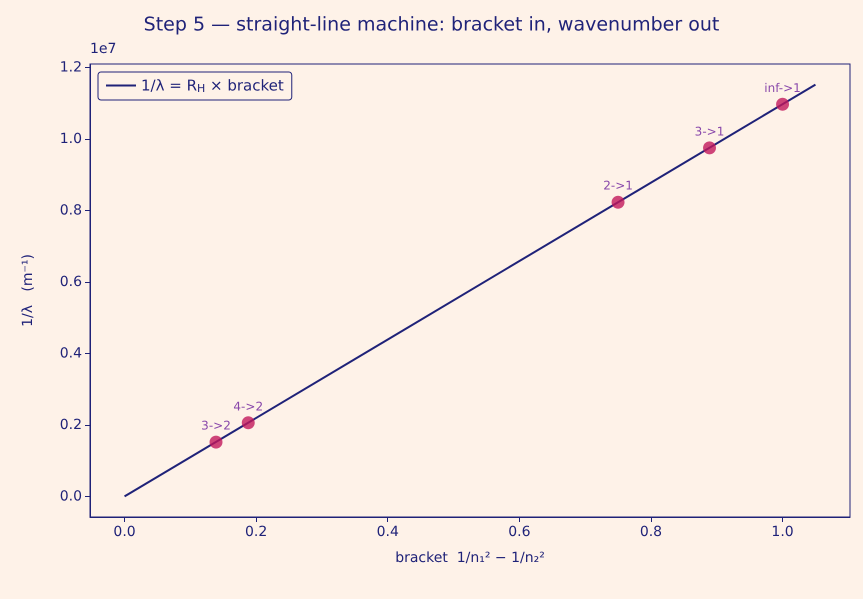 This screenshot has height=599, width=863. What do you see at coordinates (782, 87) in the screenshot?
I see `data-label: inf->1` at bounding box center [782, 87].